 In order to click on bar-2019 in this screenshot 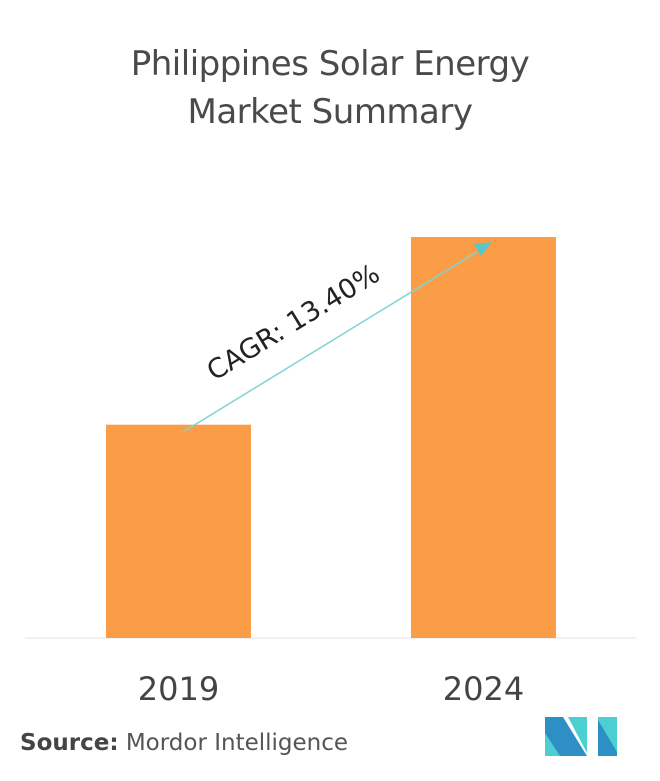, I will do `click(178, 531)`.